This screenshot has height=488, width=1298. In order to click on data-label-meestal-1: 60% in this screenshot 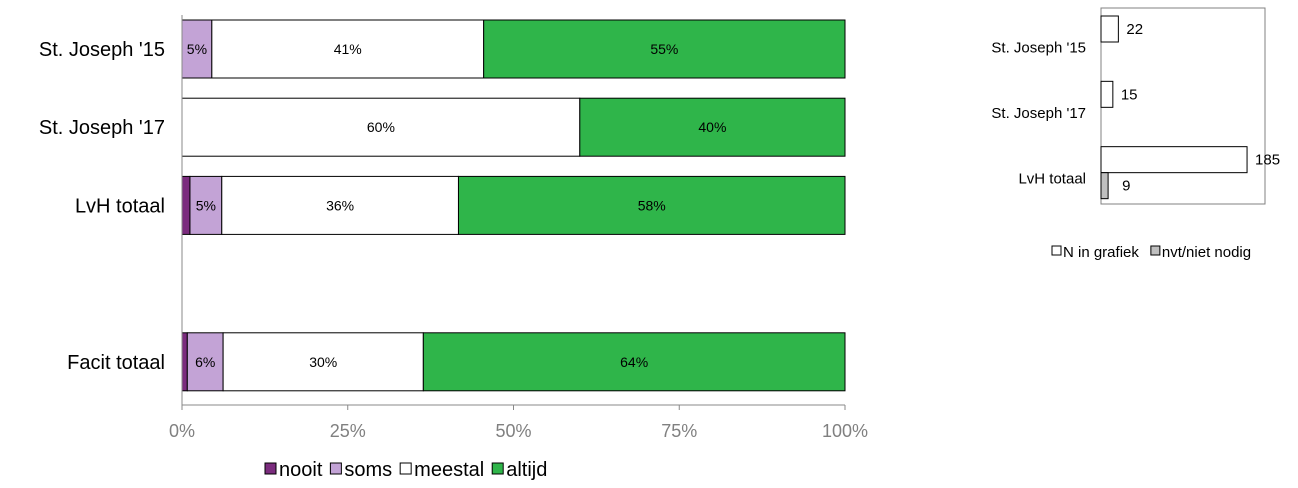, I will do `click(381, 127)`.